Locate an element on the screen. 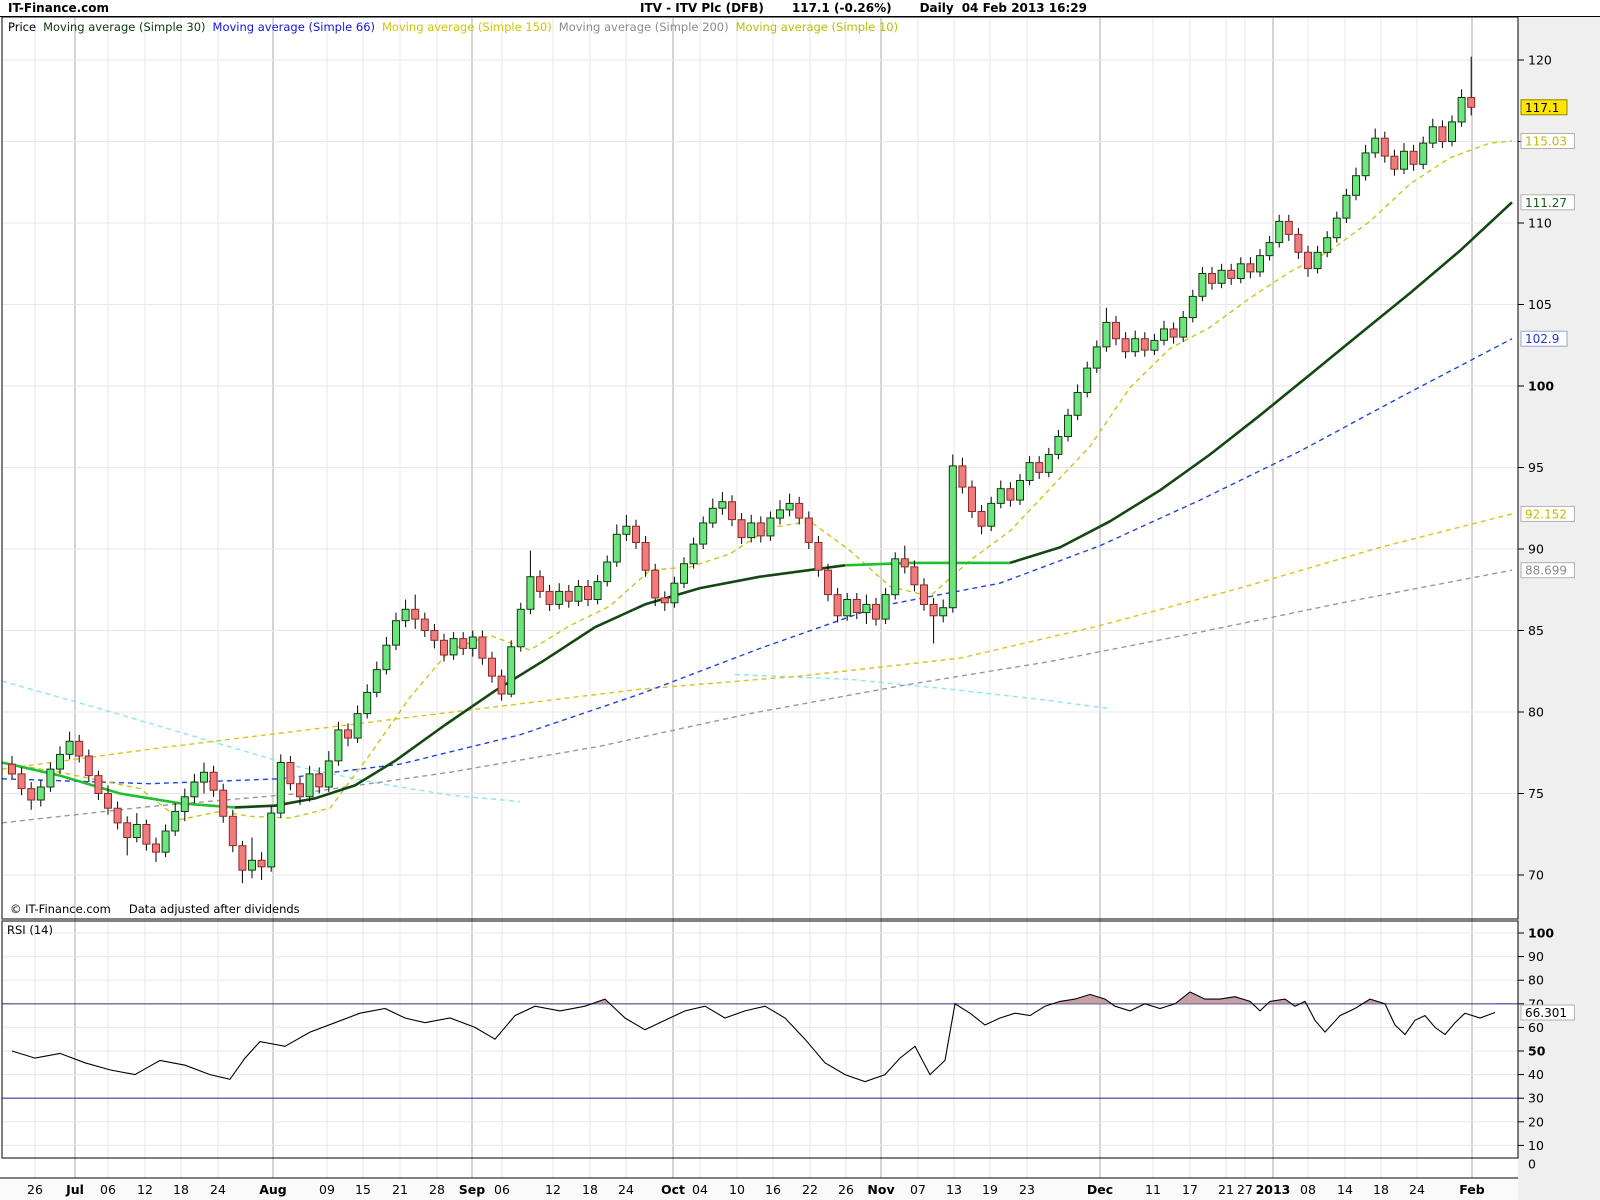 Image resolution: width=1600 pixels, height=1200 pixels. value-box is located at coordinates (1547, 570).